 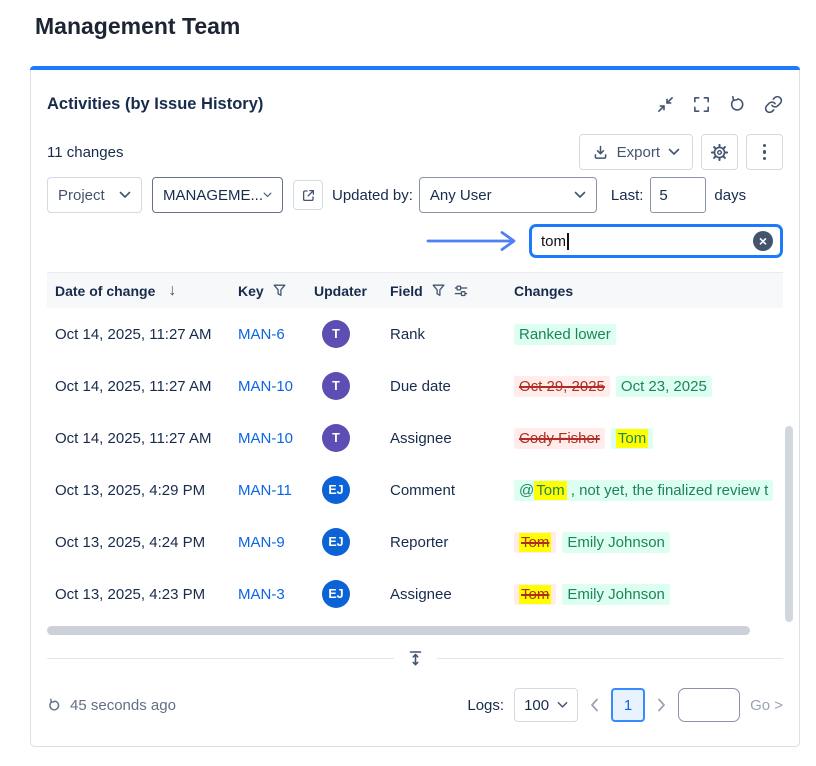 I want to click on search-input: tom ×, so click(x=656, y=241).